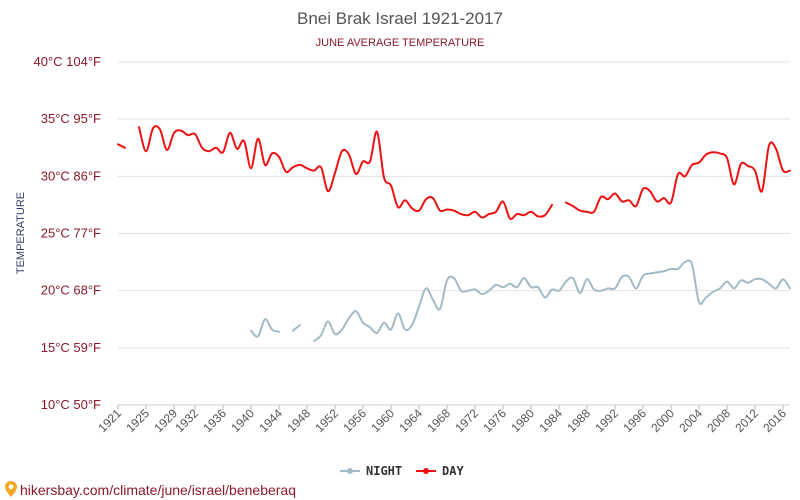  Describe the element at coordinates (21, 233) in the screenshot. I see `y-axis-title: TEMPERATURE` at that location.